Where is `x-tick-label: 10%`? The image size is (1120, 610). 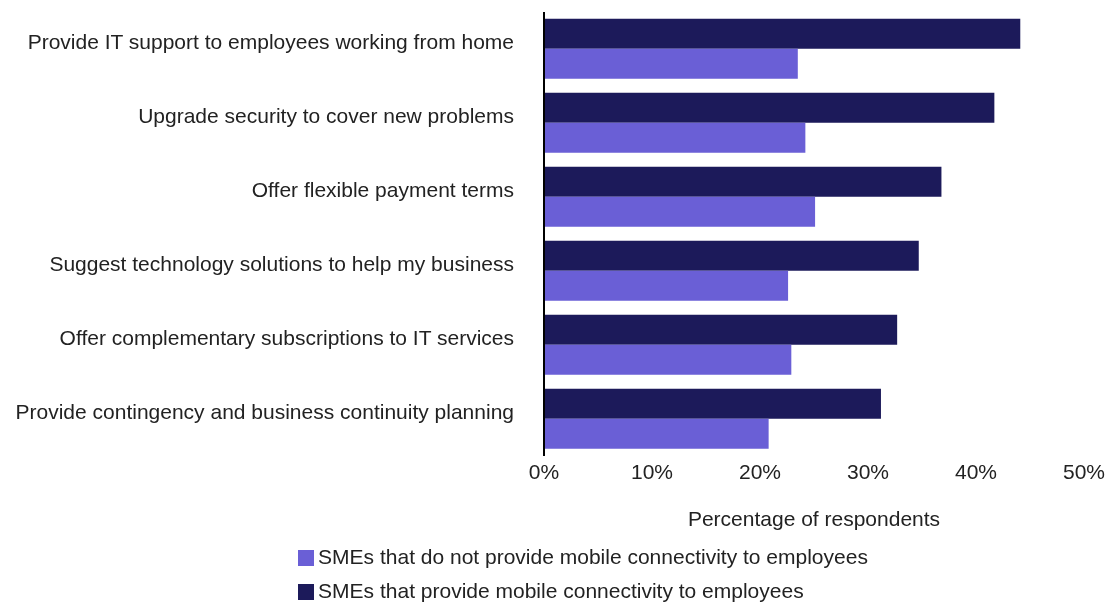
x-tick-label: 10% is located at coordinates (652, 471).